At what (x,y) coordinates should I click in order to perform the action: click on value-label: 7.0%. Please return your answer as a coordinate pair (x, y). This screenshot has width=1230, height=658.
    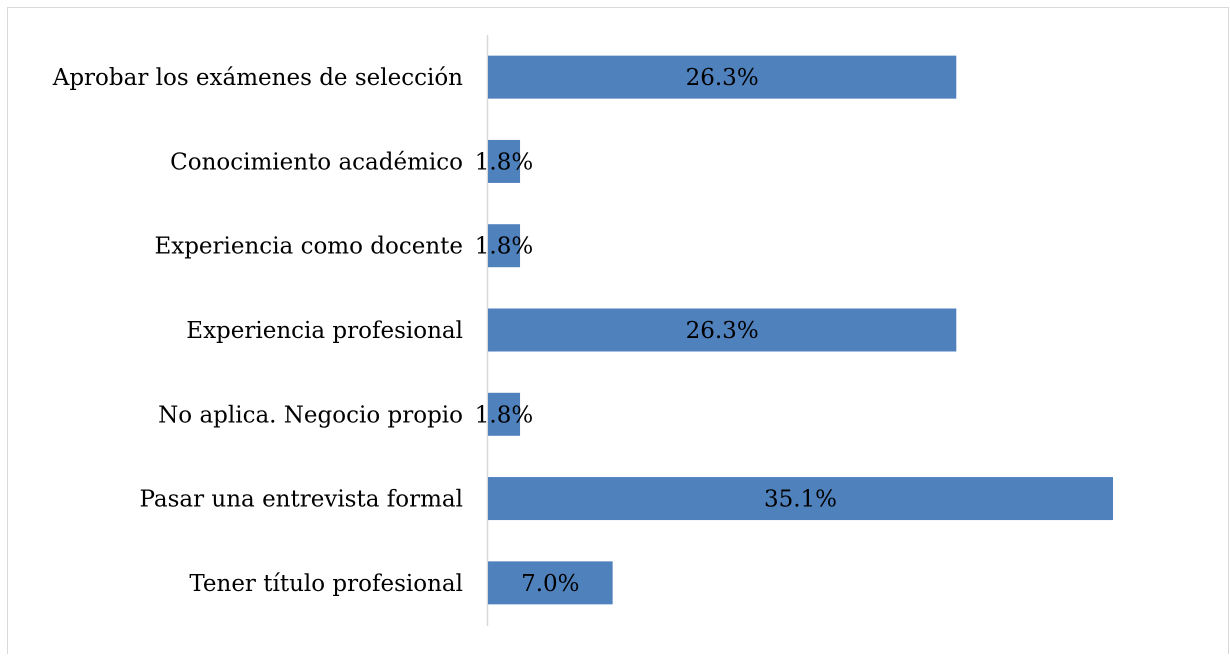
    Looking at the image, I should click on (550, 584).